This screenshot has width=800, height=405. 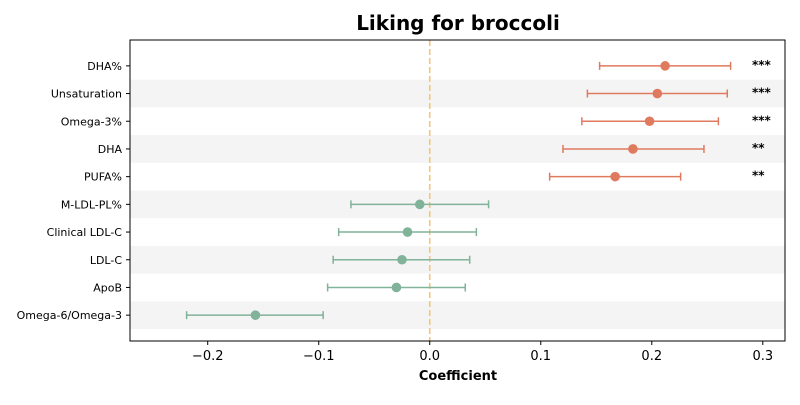 What do you see at coordinates (103, 177) in the screenshot?
I see `y-tick-label: PUFA%` at bounding box center [103, 177].